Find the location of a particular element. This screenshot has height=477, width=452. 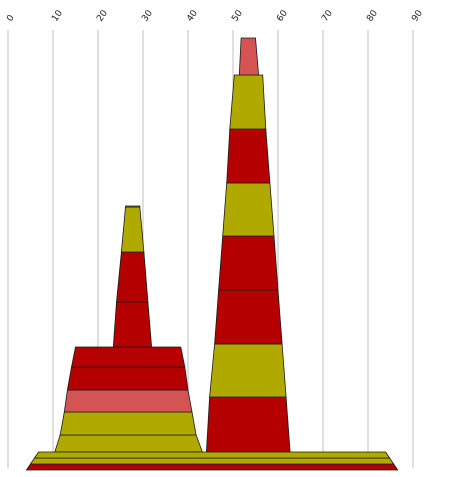

x-tick-label: 50 is located at coordinates (237, 15).